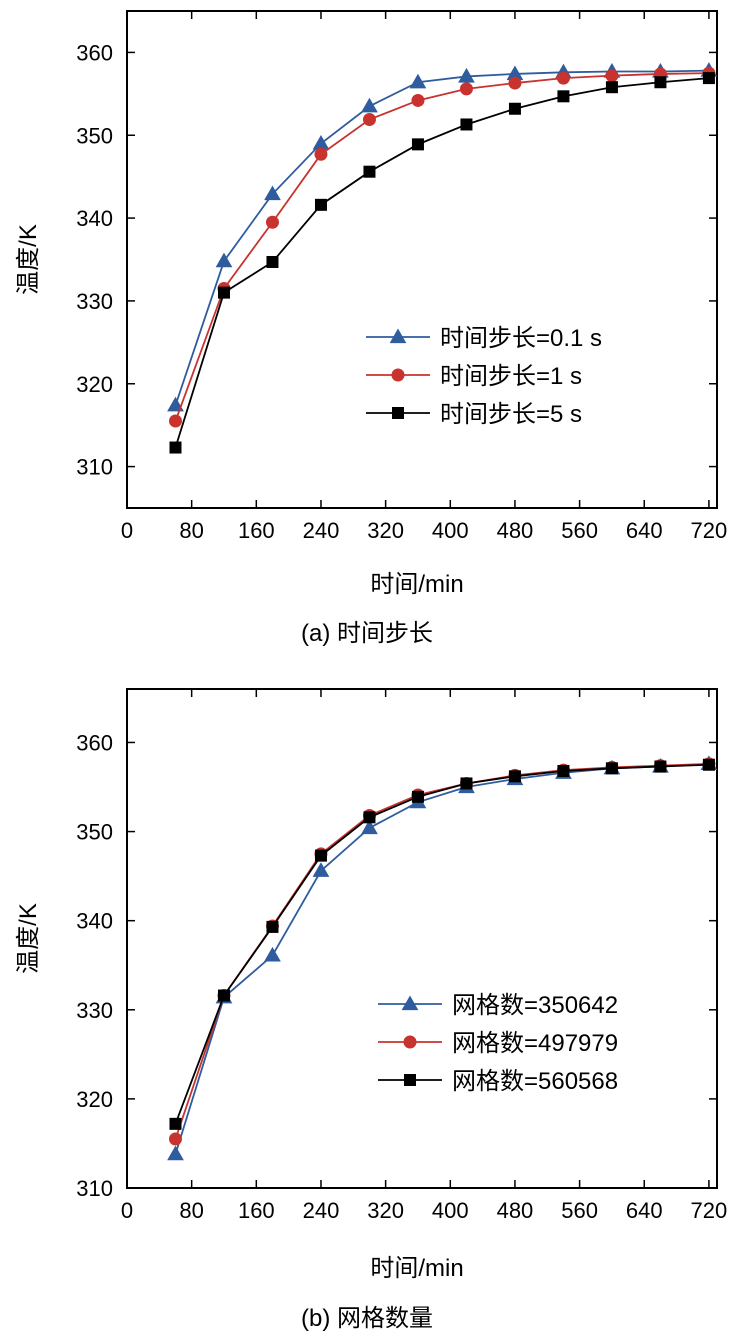 Image resolution: width=735 pixels, height=1340 pixels. Describe the element at coordinates (367, 1318) in the screenshot. I see `chart-caption: (b) 网格数量` at that location.